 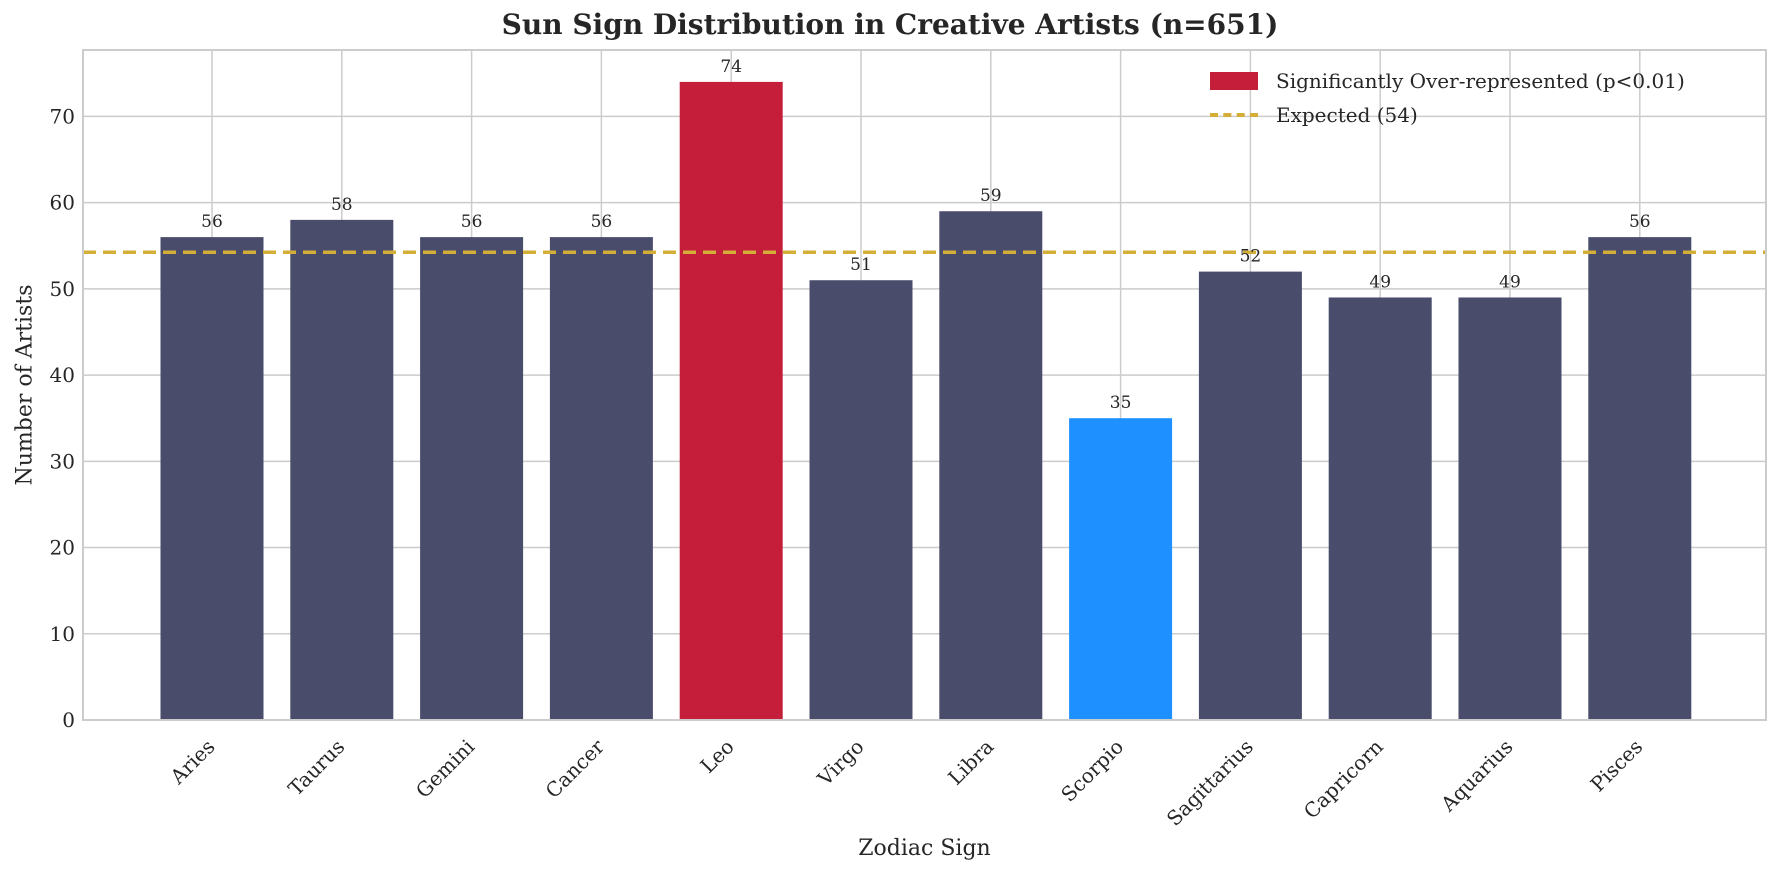 What do you see at coordinates (342, 205) in the screenshot?
I see `bar-value-label: 58` at bounding box center [342, 205].